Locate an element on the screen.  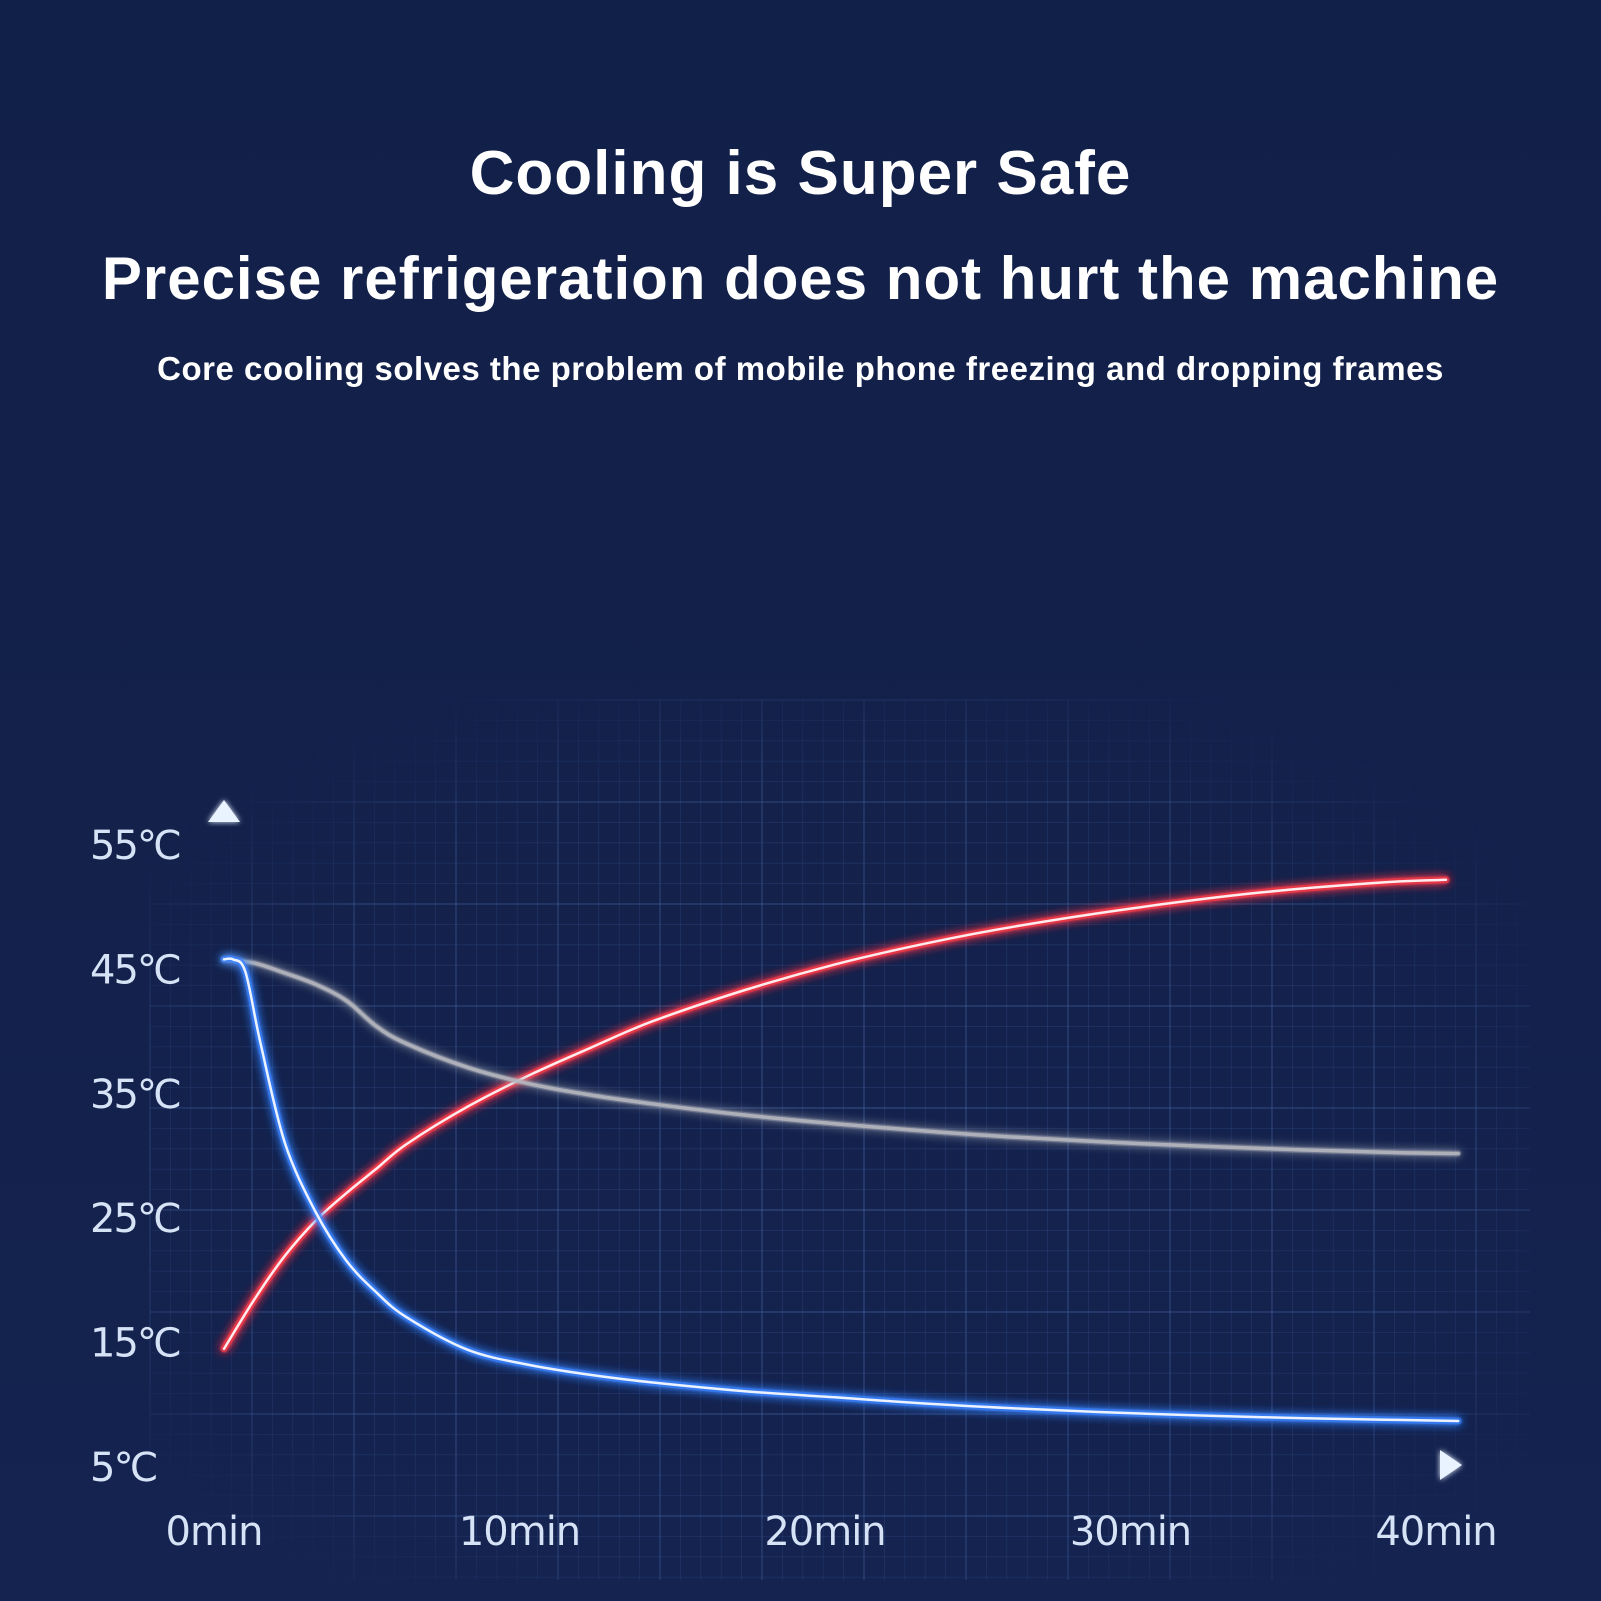
x-tick-label: 40min is located at coordinates (1435, 1532).